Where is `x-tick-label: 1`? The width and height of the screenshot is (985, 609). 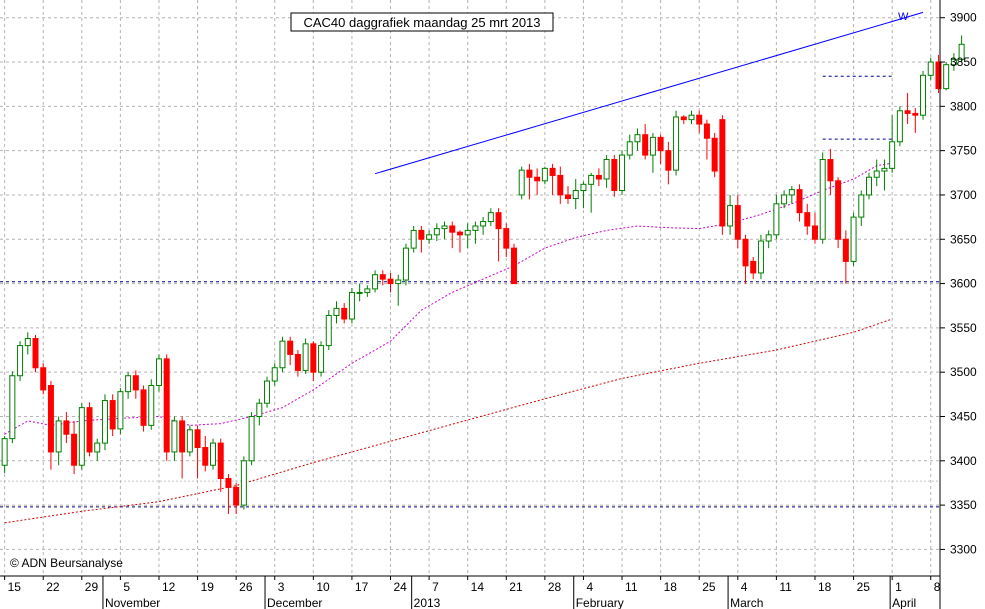
x-tick-label: 1 is located at coordinates (898, 587).